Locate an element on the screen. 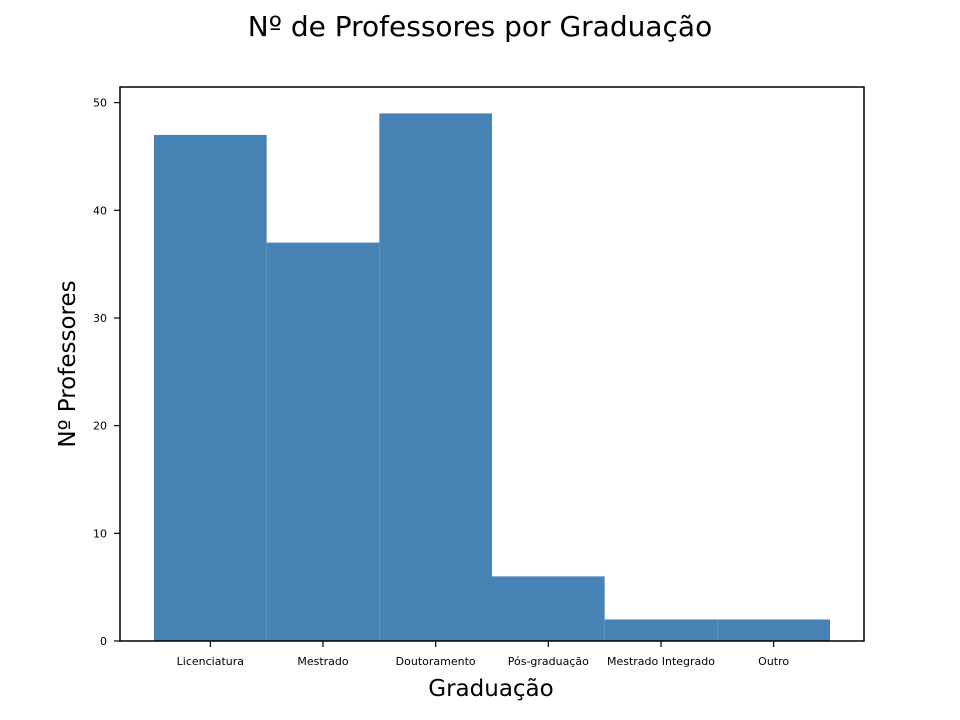  x-tick-label: Doutoramento is located at coordinates (436, 661).